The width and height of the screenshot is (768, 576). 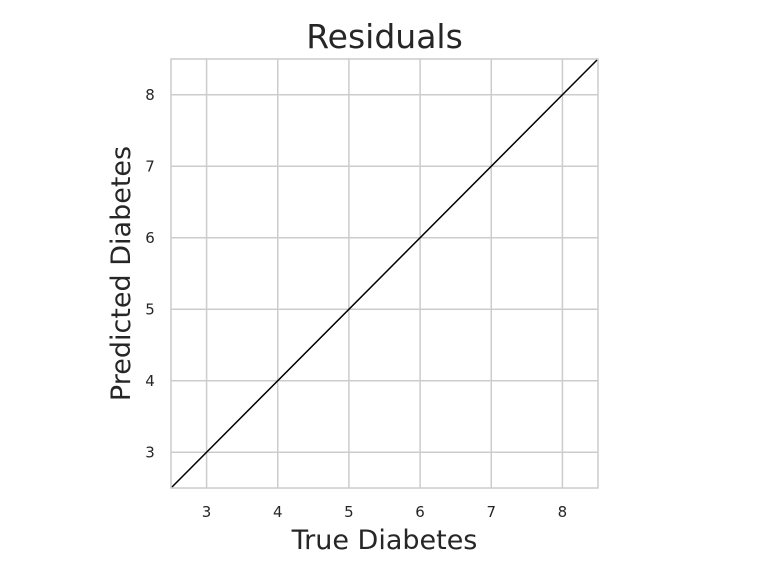 I want to click on x-tick-label: 8, so click(x=563, y=512).